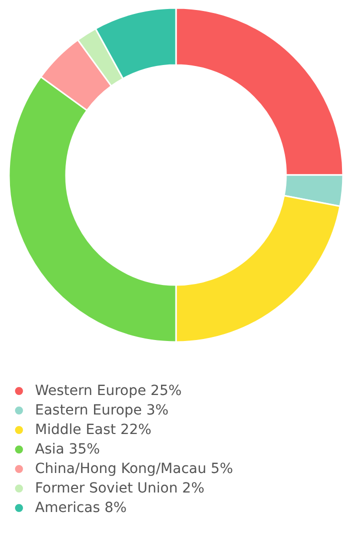 The image size is (353, 550). I want to click on legend-label: Middle East 22%, so click(93, 430).